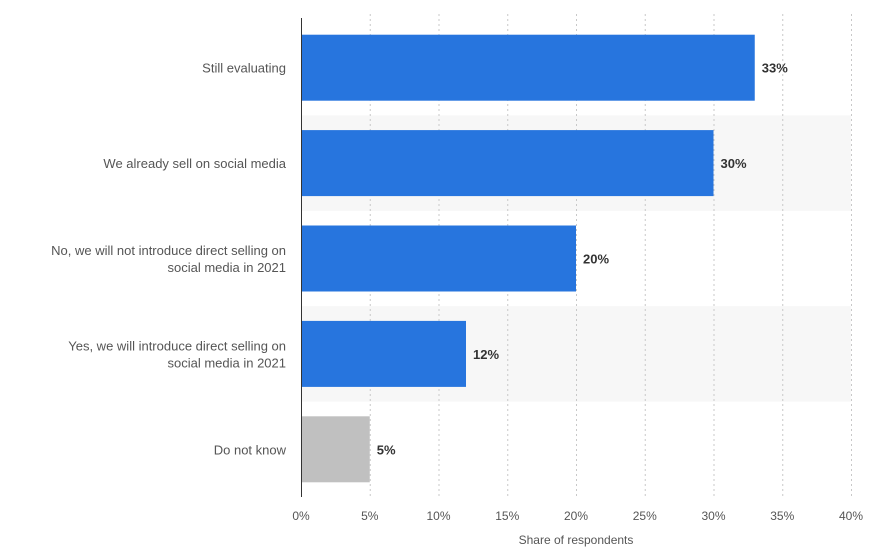 The height and width of the screenshot is (558, 871). What do you see at coordinates (301, 516) in the screenshot?
I see `x-tick-label: 0%` at bounding box center [301, 516].